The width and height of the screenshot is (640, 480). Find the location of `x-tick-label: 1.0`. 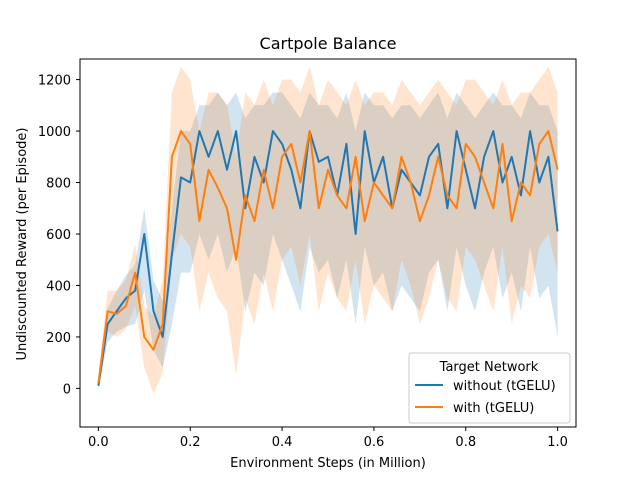

x-tick-label: 1.0 is located at coordinates (557, 442).